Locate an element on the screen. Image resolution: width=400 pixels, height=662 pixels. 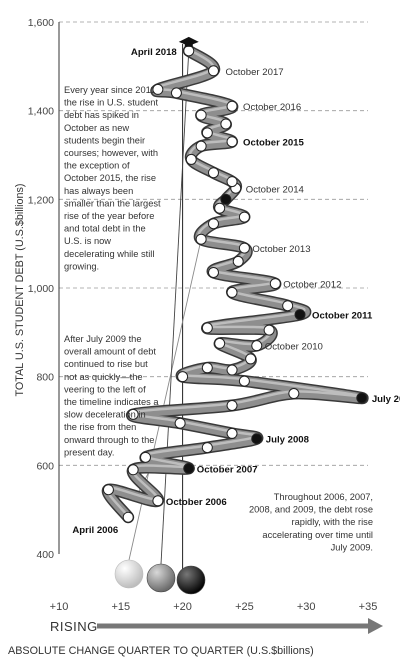
note-line: October 2015, the rise is located at coordinates (110, 178).